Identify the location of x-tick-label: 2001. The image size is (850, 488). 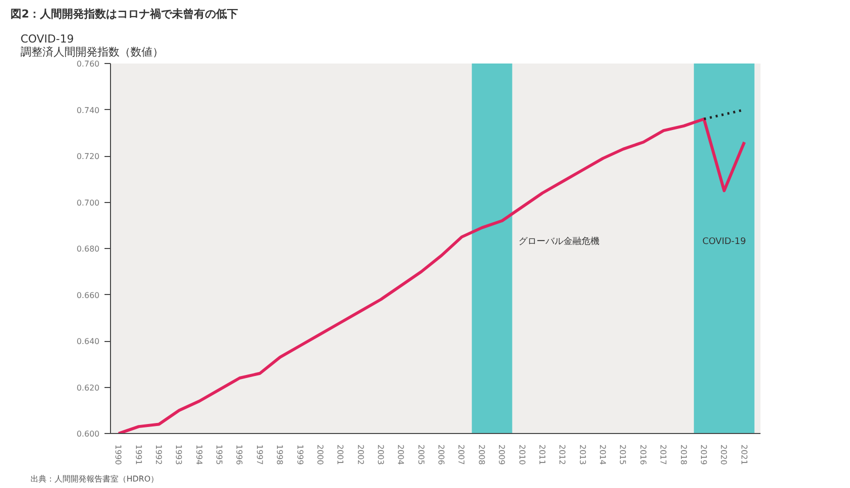
(340, 454).